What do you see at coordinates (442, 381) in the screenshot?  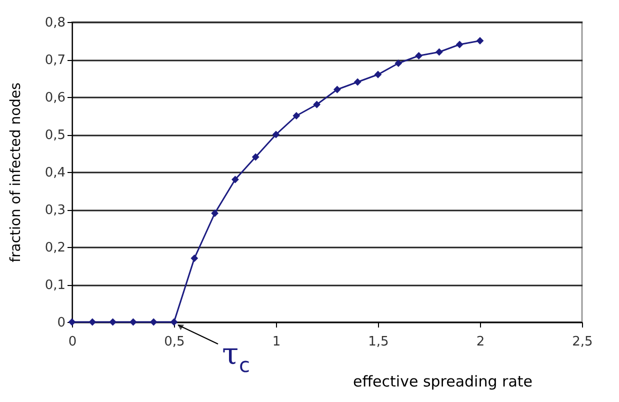 I see `x-axis-title: effective spreading rate` at bounding box center [442, 381].